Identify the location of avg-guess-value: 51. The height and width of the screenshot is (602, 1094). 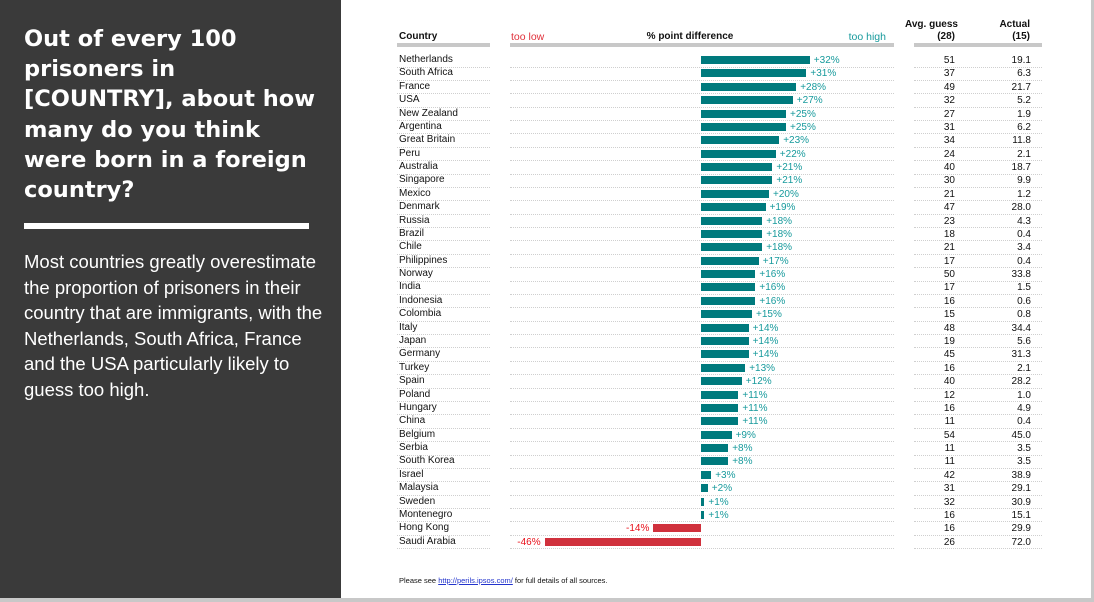
(949, 60).